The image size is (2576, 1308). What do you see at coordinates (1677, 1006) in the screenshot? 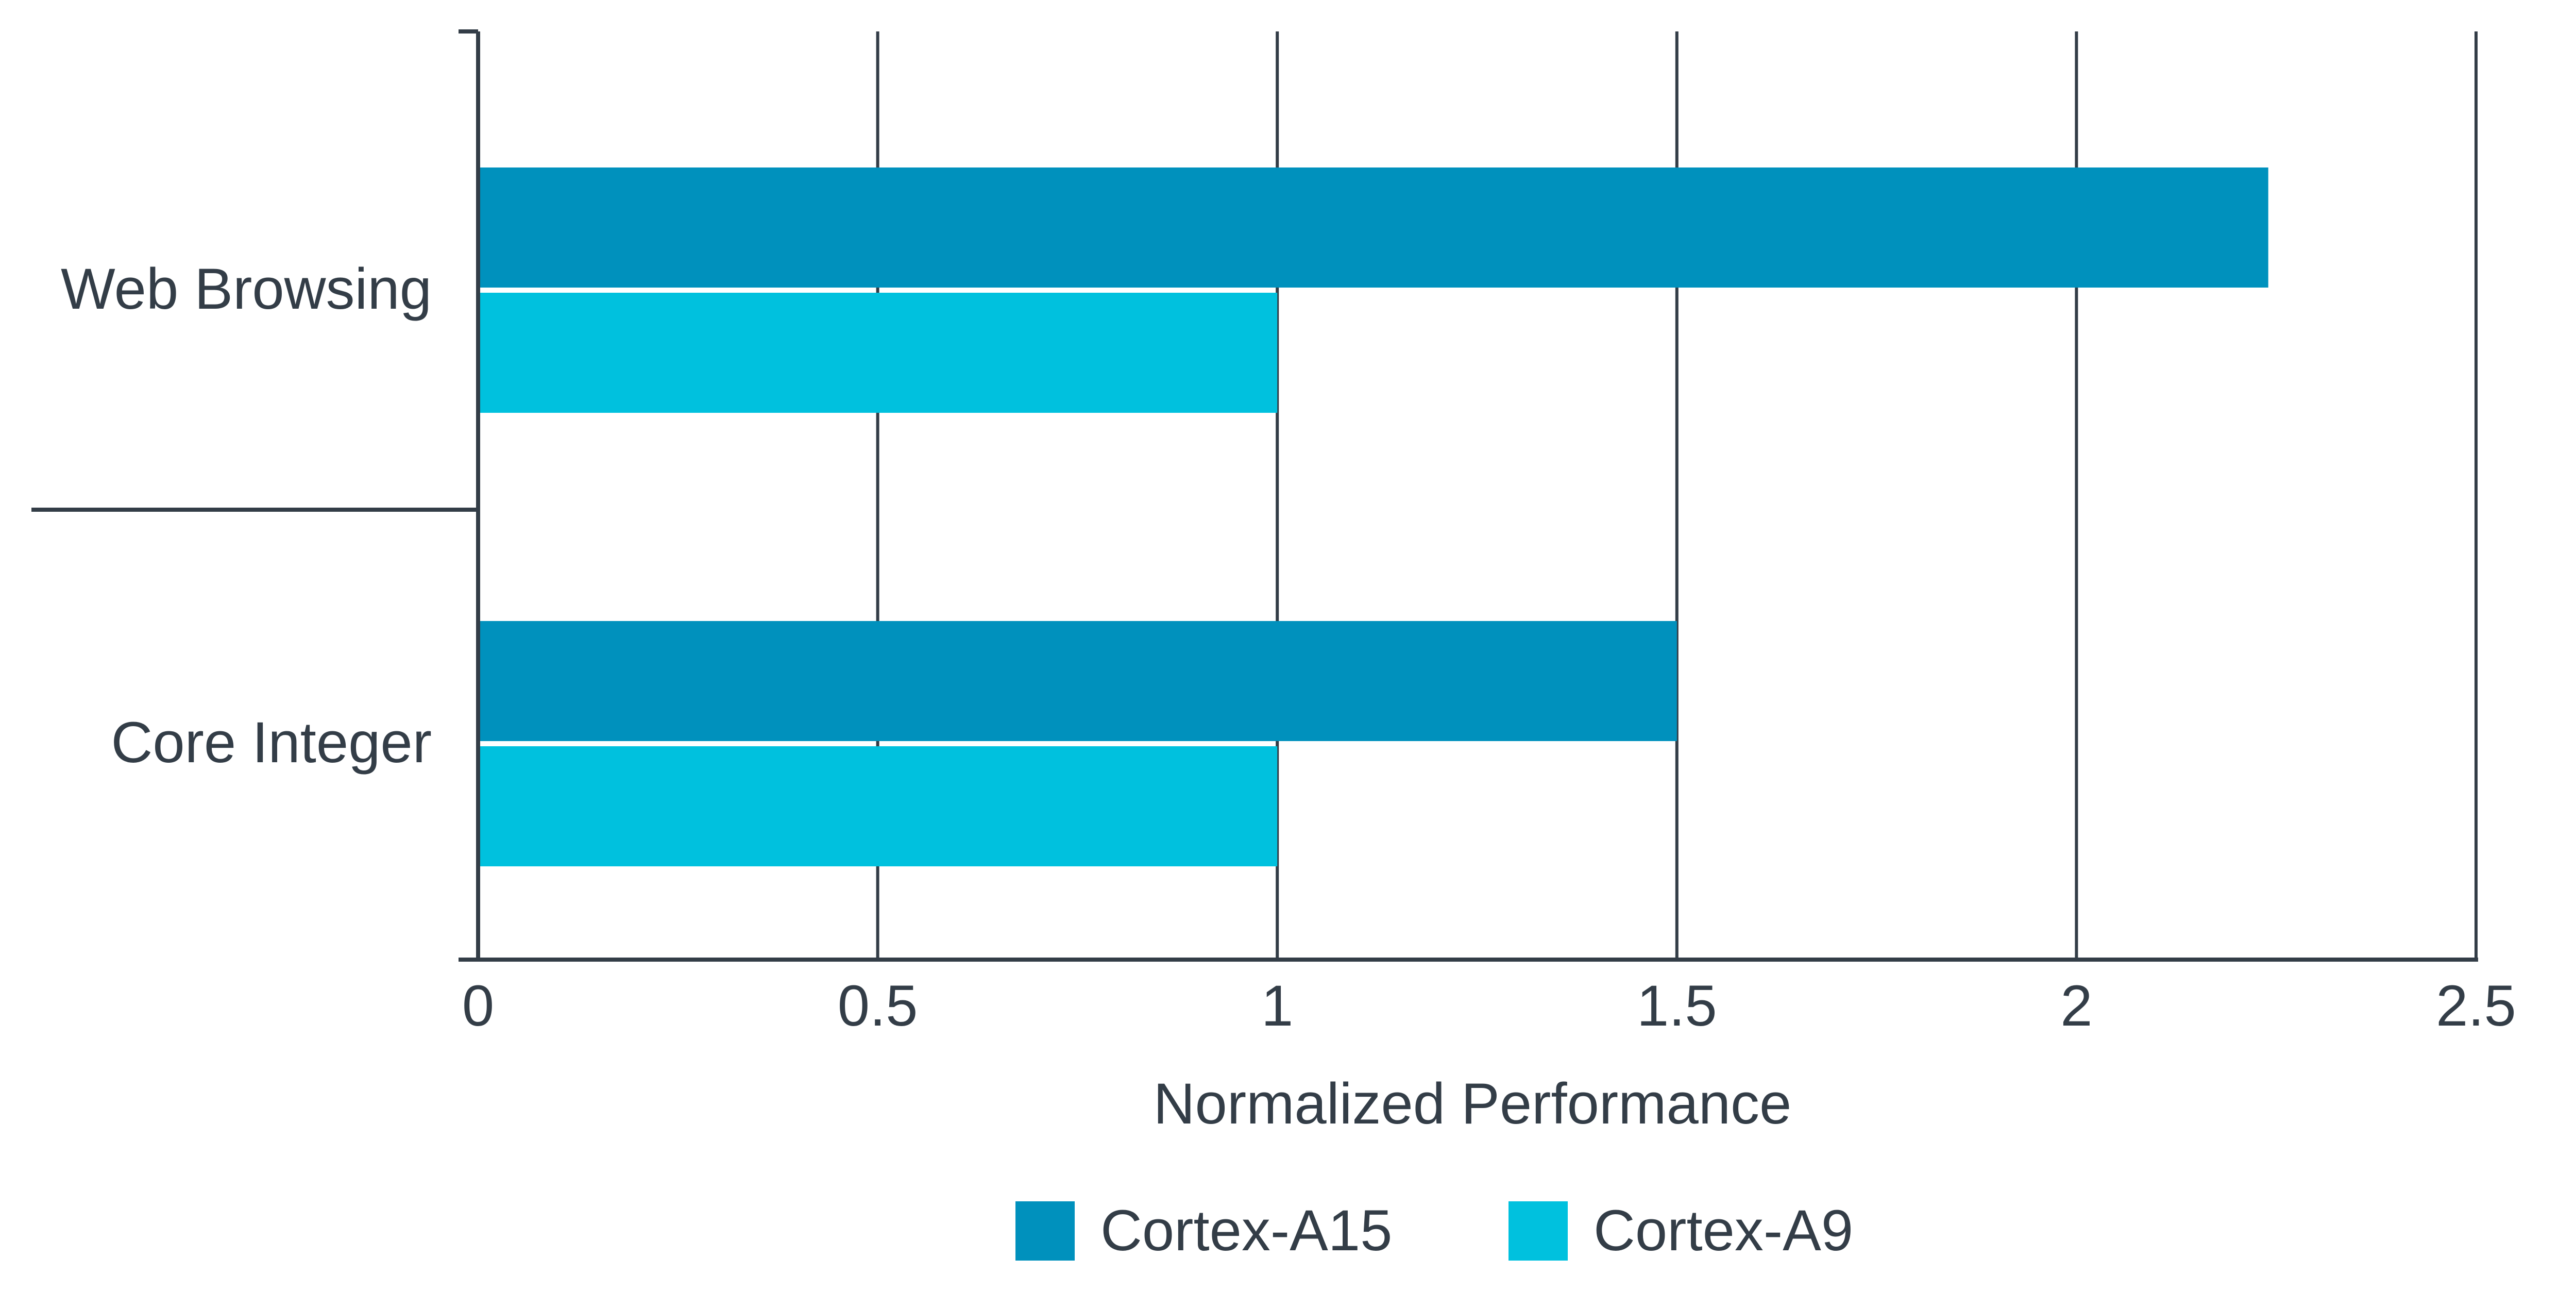
I see `x-tick-label: 1.5` at bounding box center [1677, 1006].